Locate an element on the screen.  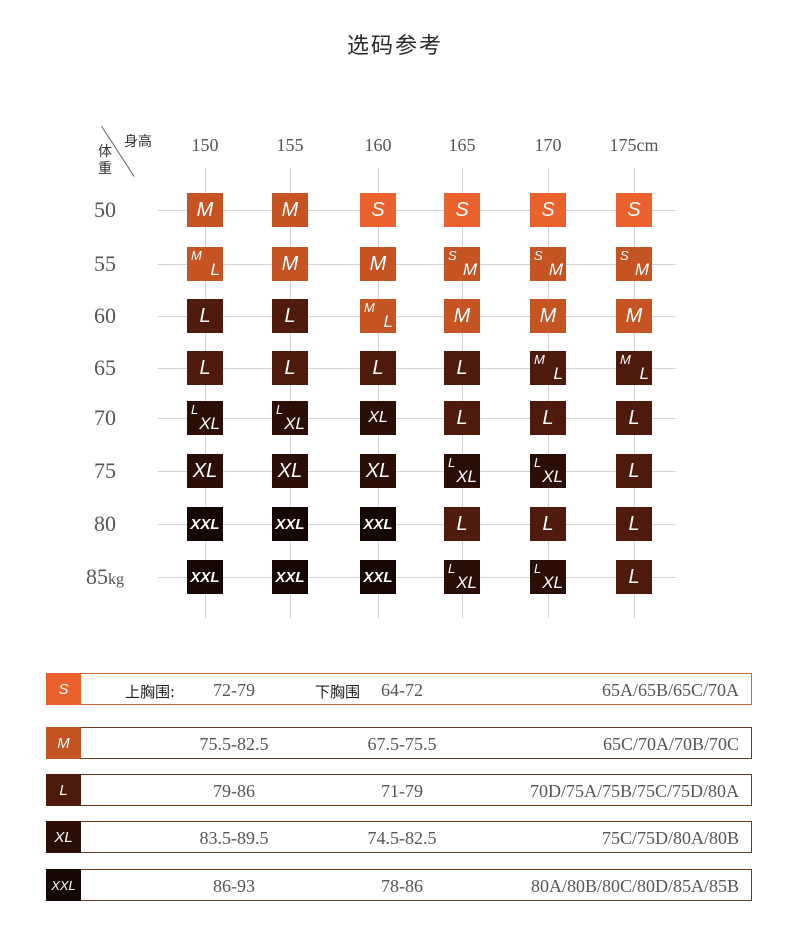
weight-value: 70 is located at coordinates (105, 417).